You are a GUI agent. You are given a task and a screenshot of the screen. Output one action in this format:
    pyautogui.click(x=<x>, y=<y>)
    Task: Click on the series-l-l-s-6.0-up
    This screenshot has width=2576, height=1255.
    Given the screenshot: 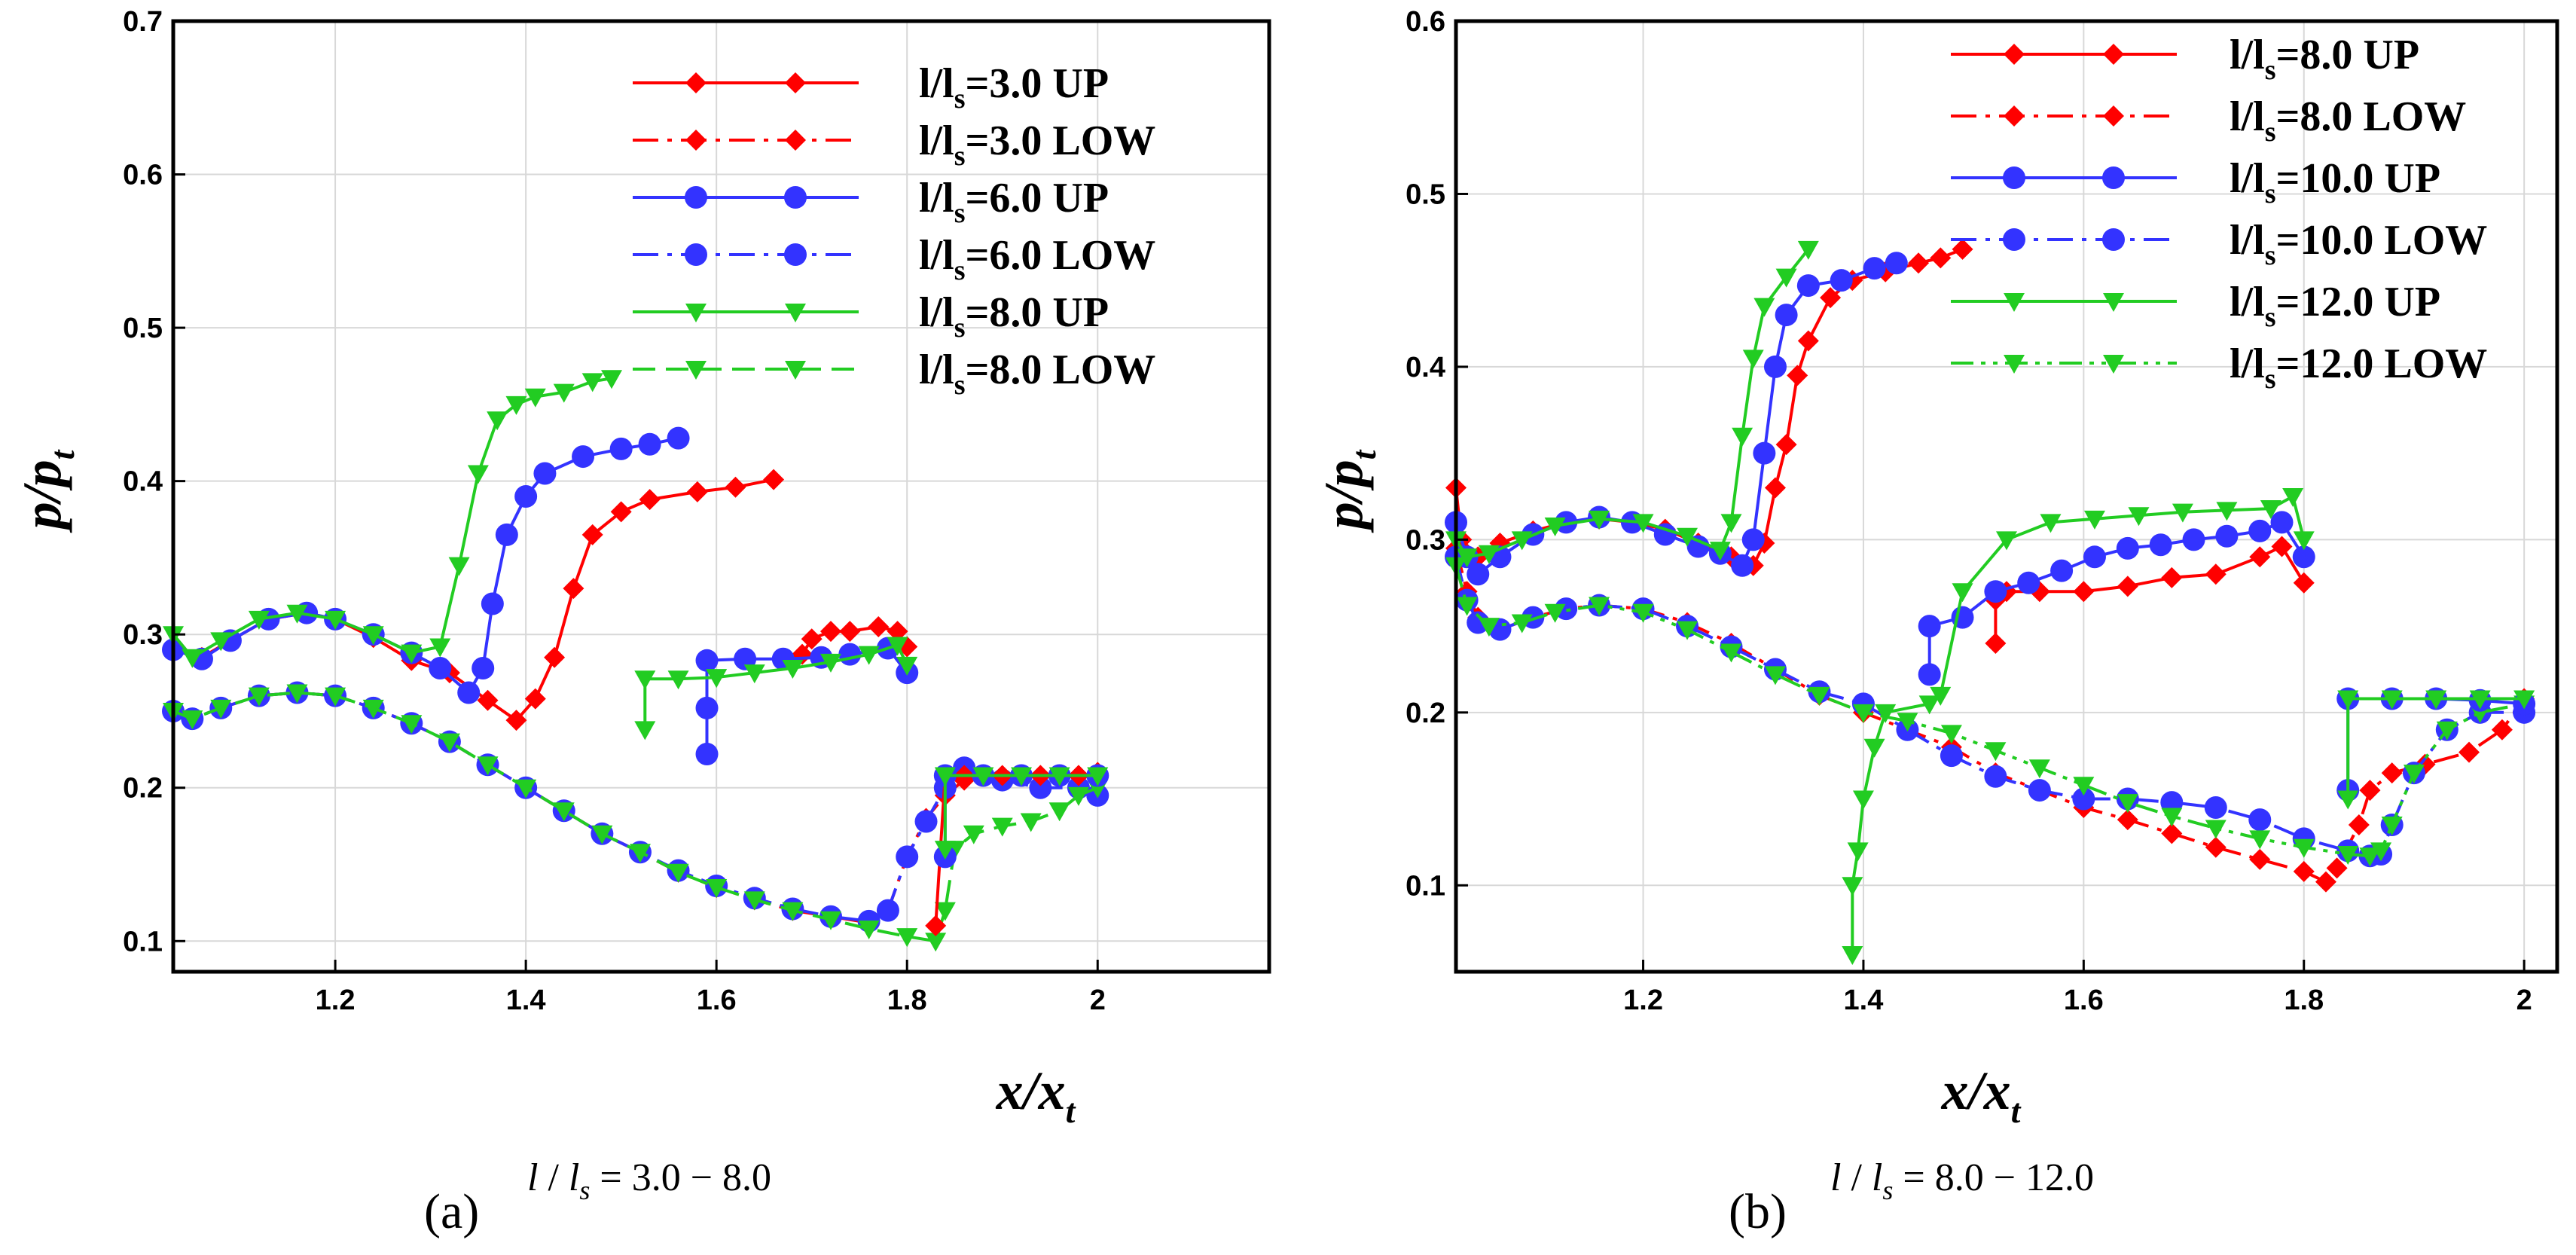 What is the action you would take?
    pyautogui.click(x=426, y=565)
    